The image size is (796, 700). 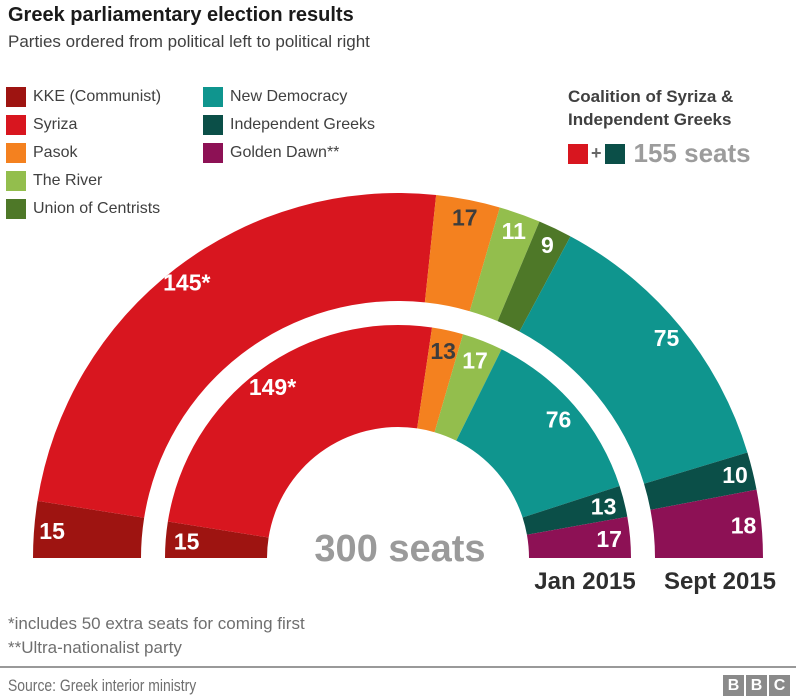 I want to click on legend-label-independent-greeks: Independent Greeks, so click(x=302, y=124).